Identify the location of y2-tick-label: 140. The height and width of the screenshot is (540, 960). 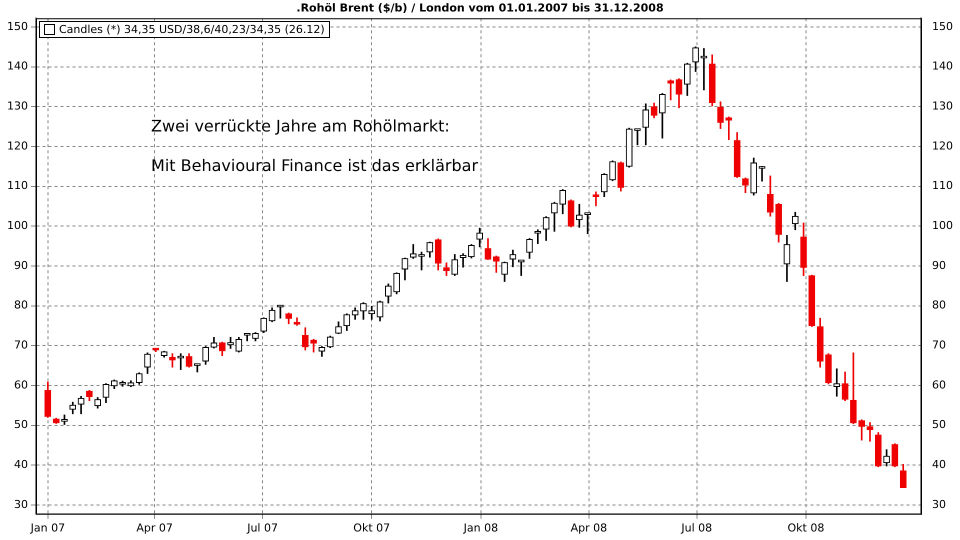
(943, 66).